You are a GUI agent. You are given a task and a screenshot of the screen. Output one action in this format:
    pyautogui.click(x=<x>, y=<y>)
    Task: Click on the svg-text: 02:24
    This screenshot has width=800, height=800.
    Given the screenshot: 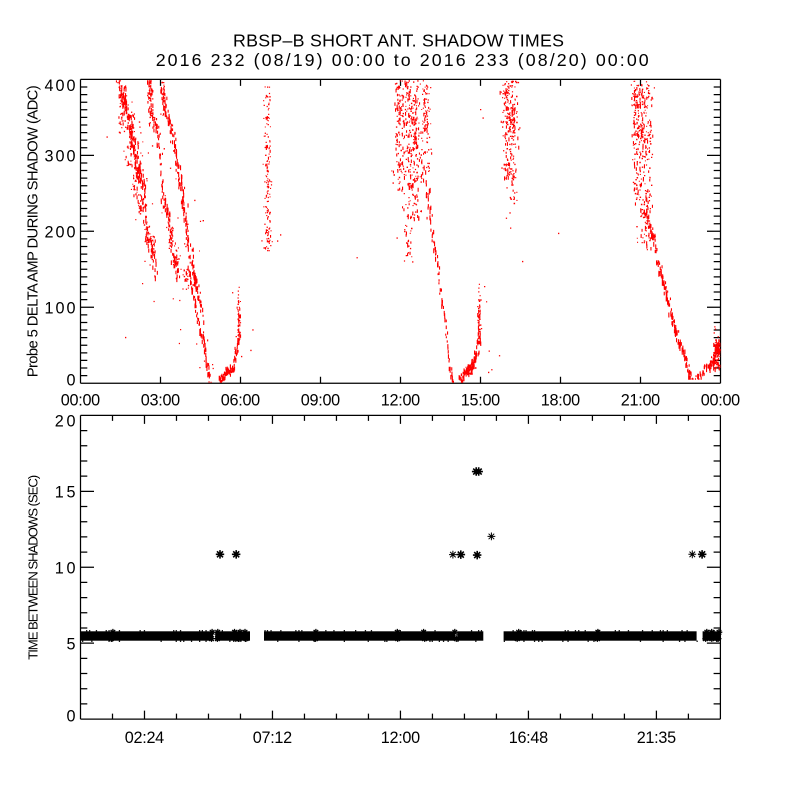 What is the action you would take?
    pyautogui.click(x=144, y=738)
    